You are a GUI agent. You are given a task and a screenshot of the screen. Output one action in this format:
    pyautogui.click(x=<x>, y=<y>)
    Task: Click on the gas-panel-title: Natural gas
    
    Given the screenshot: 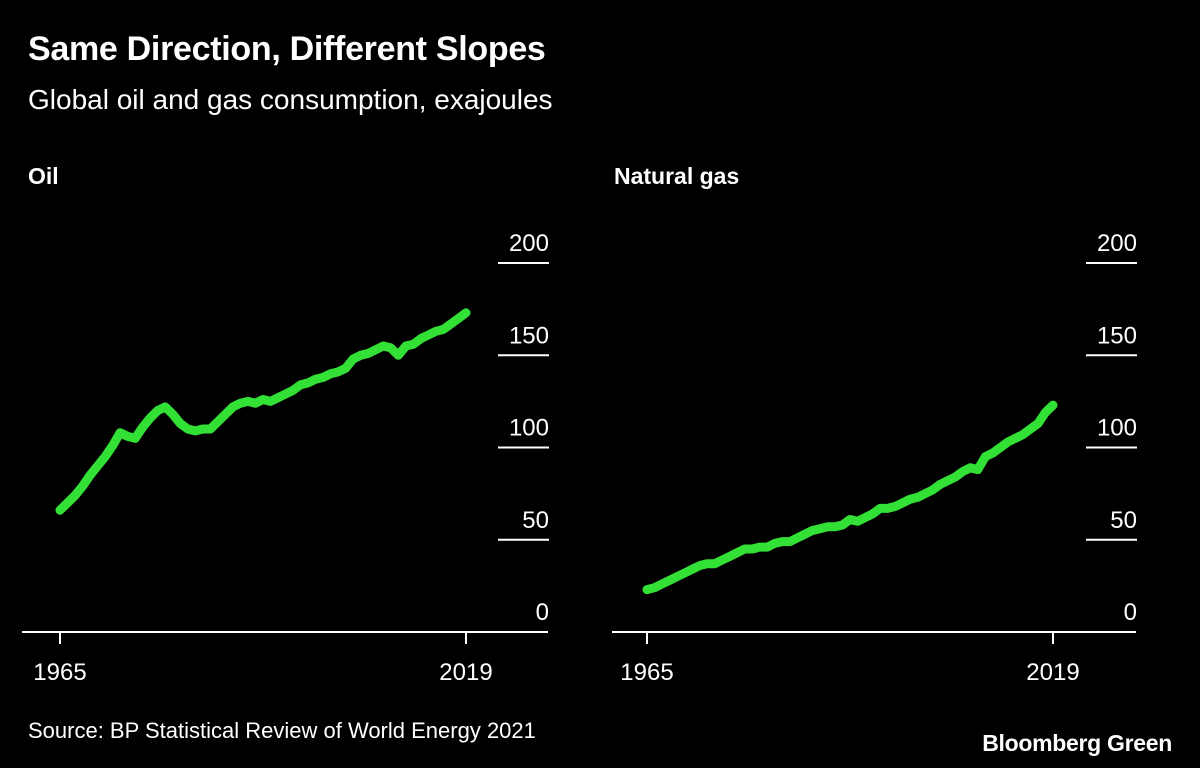 What is the action you would take?
    pyautogui.click(x=677, y=176)
    